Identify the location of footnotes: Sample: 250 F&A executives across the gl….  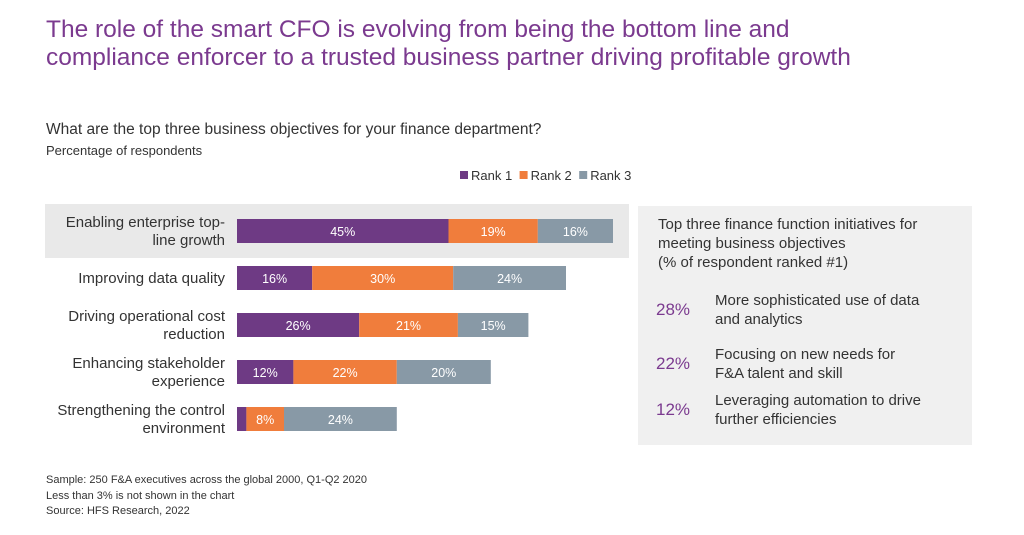
(206, 496).